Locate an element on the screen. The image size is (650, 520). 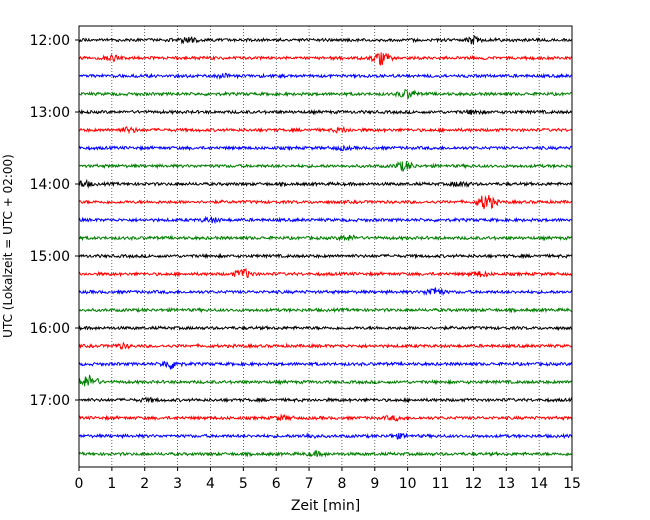
x-tick-label: 11 is located at coordinates (441, 484).